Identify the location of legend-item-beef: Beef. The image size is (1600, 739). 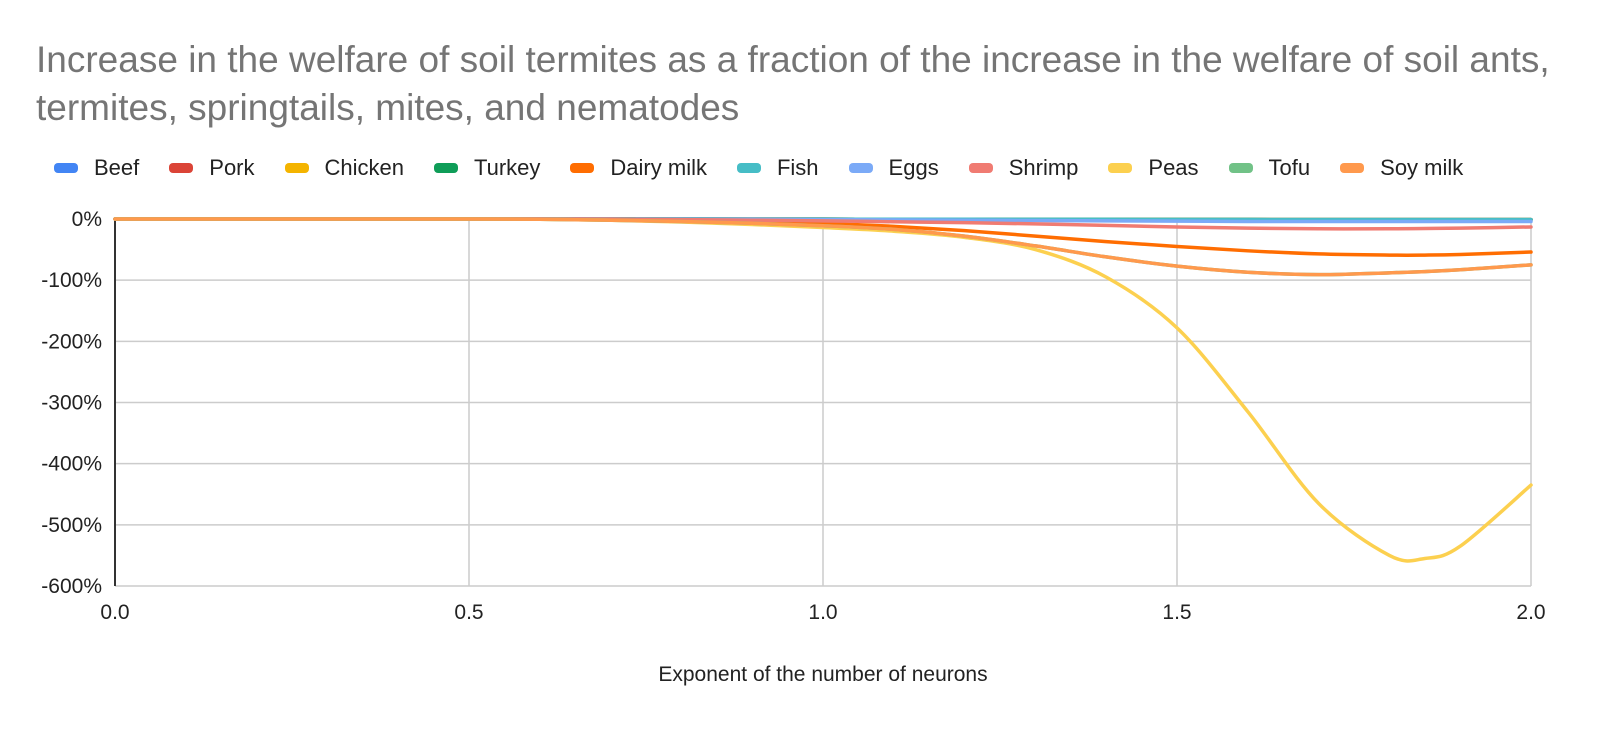
(96, 168).